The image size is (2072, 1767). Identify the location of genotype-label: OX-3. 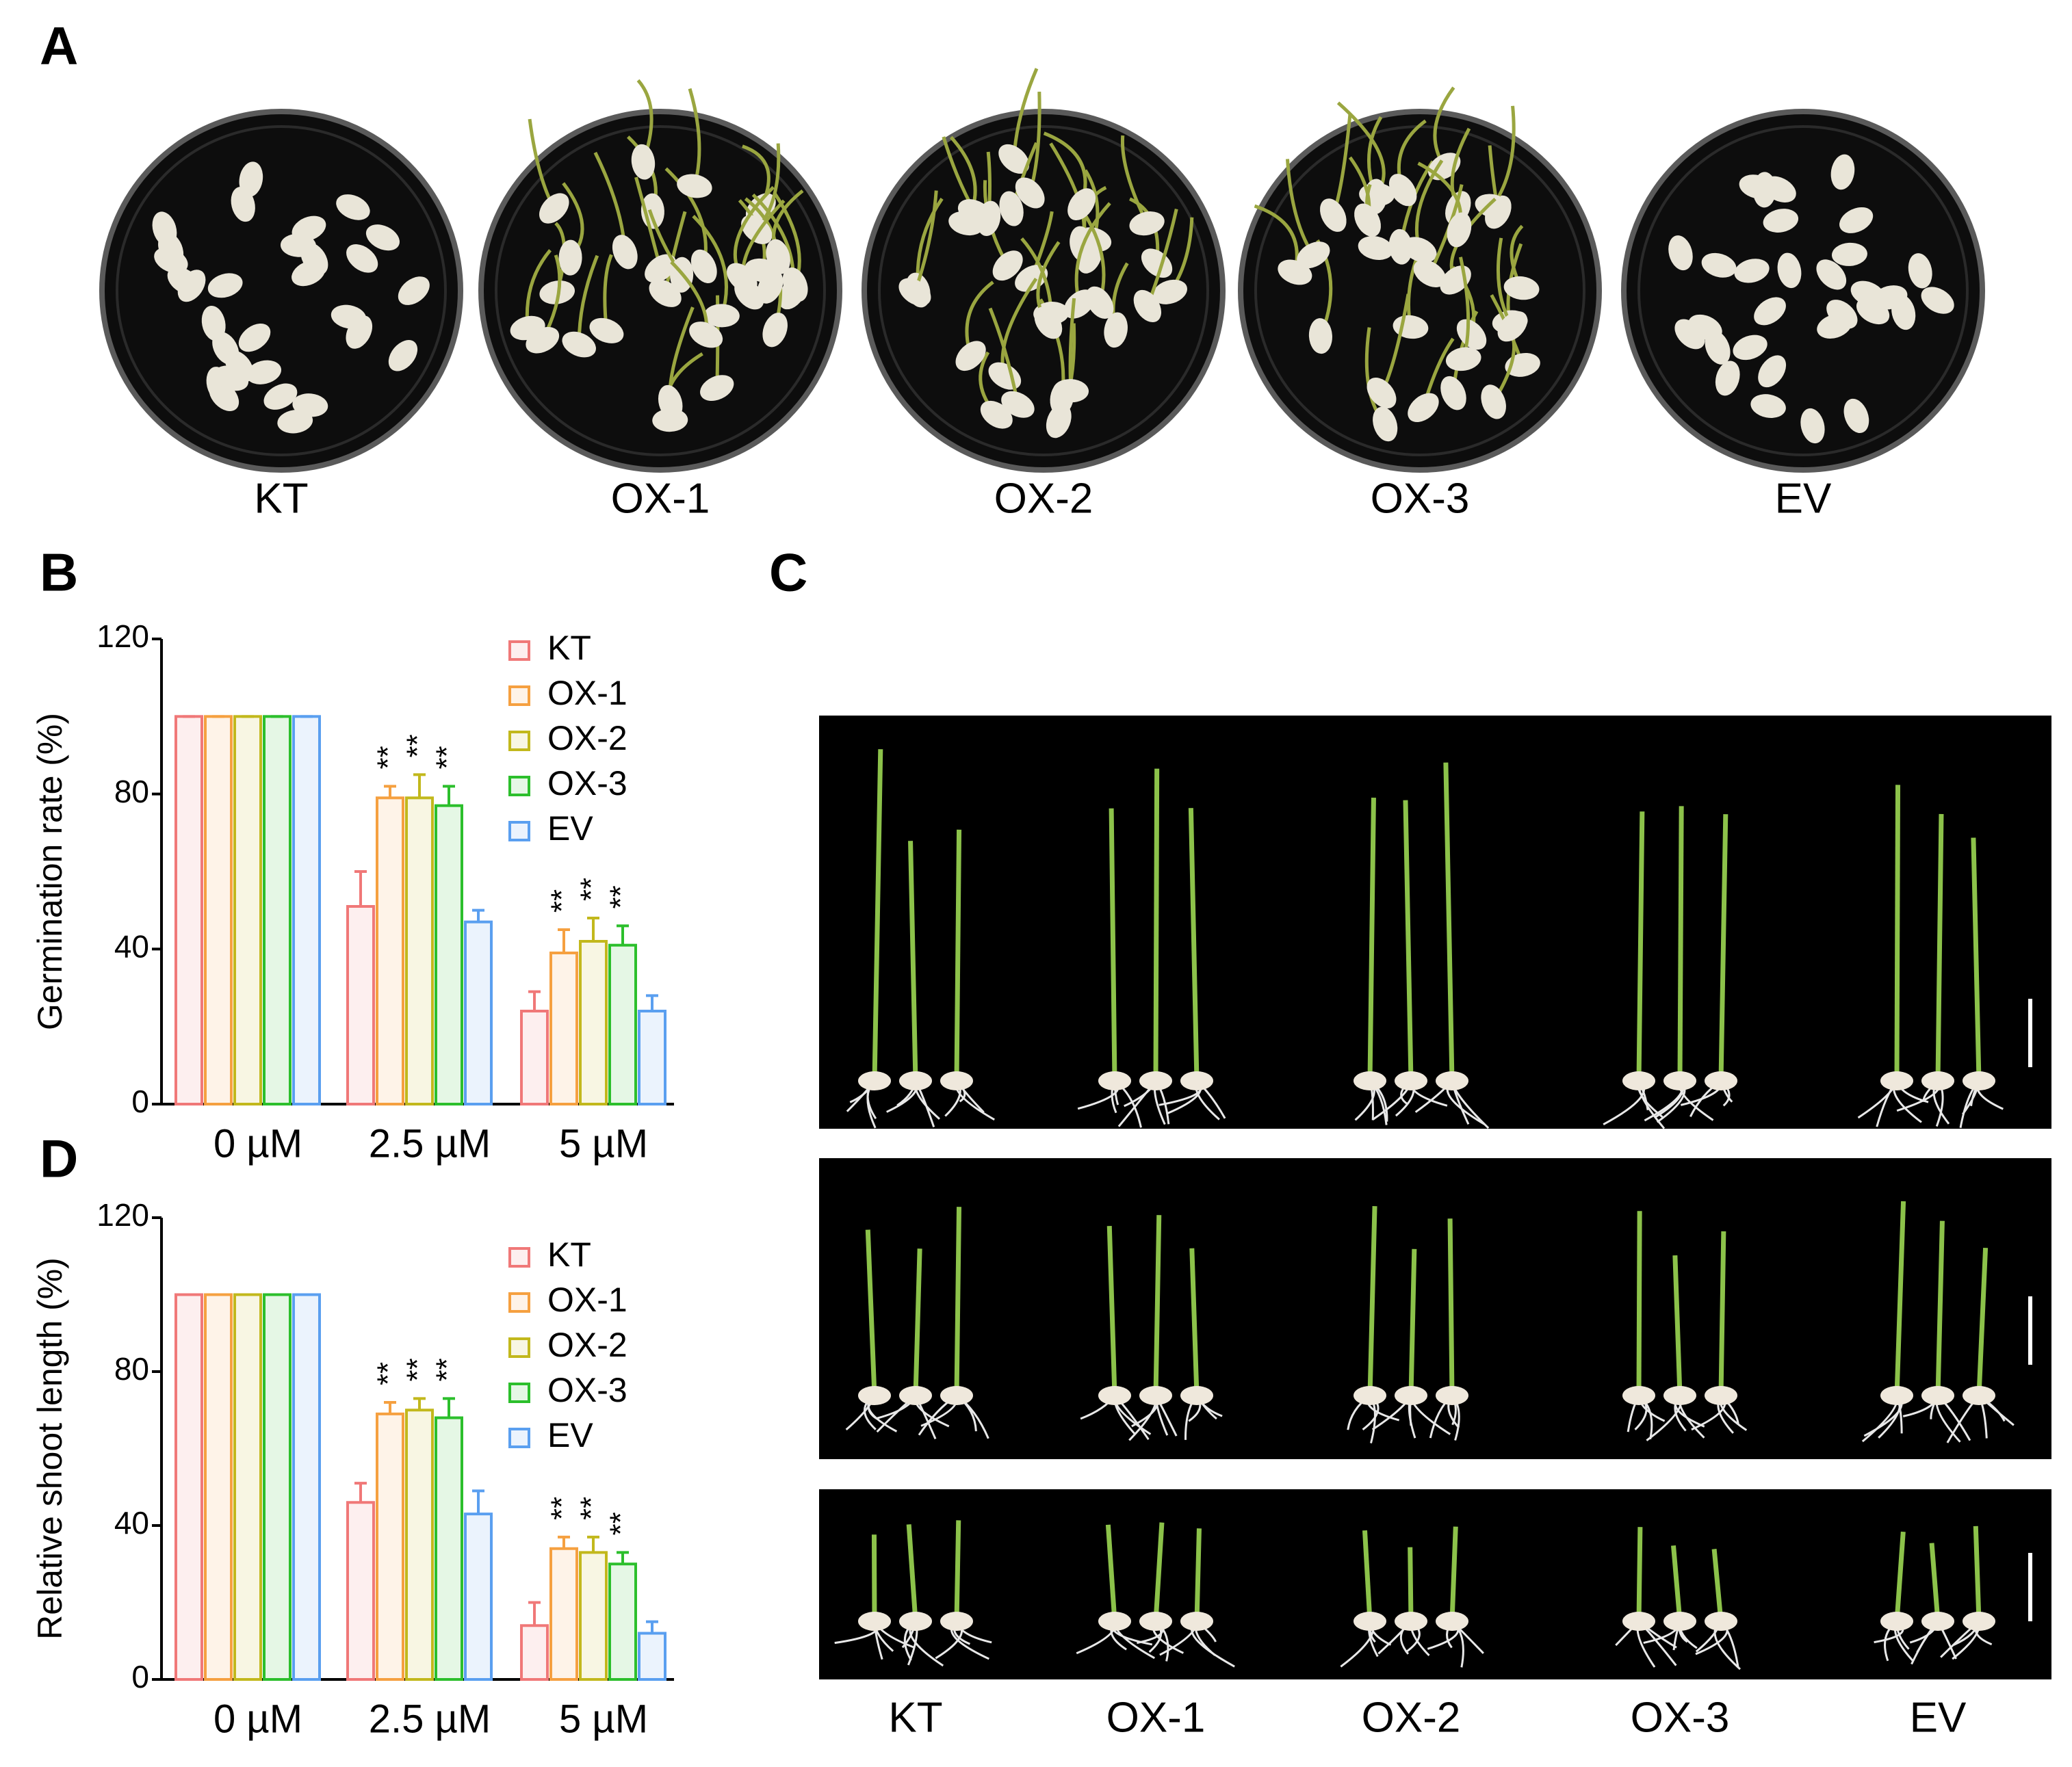
(1680, 1717).